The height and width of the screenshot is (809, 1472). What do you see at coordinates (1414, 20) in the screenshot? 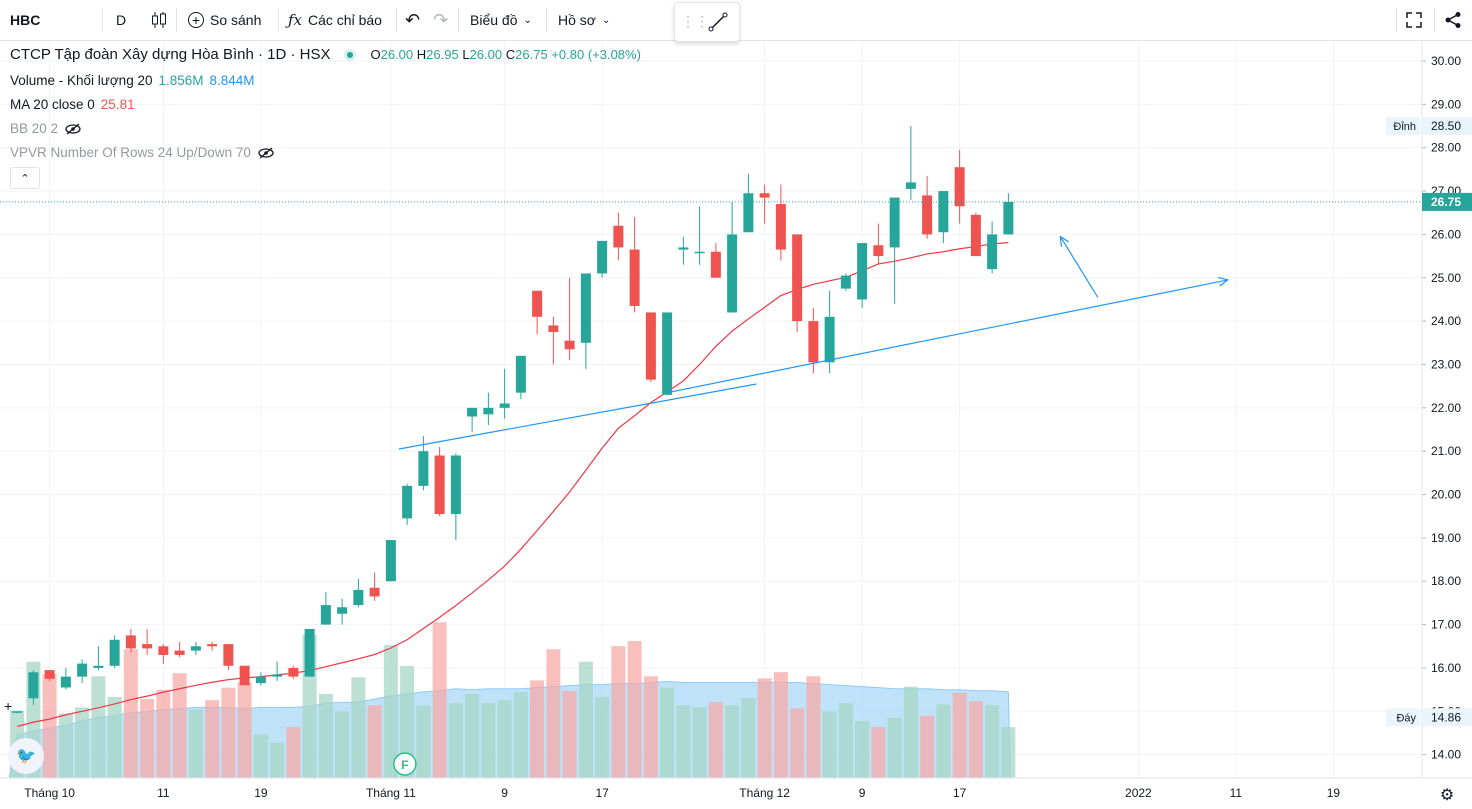
I see `fullscreen-icon` at bounding box center [1414, 20].